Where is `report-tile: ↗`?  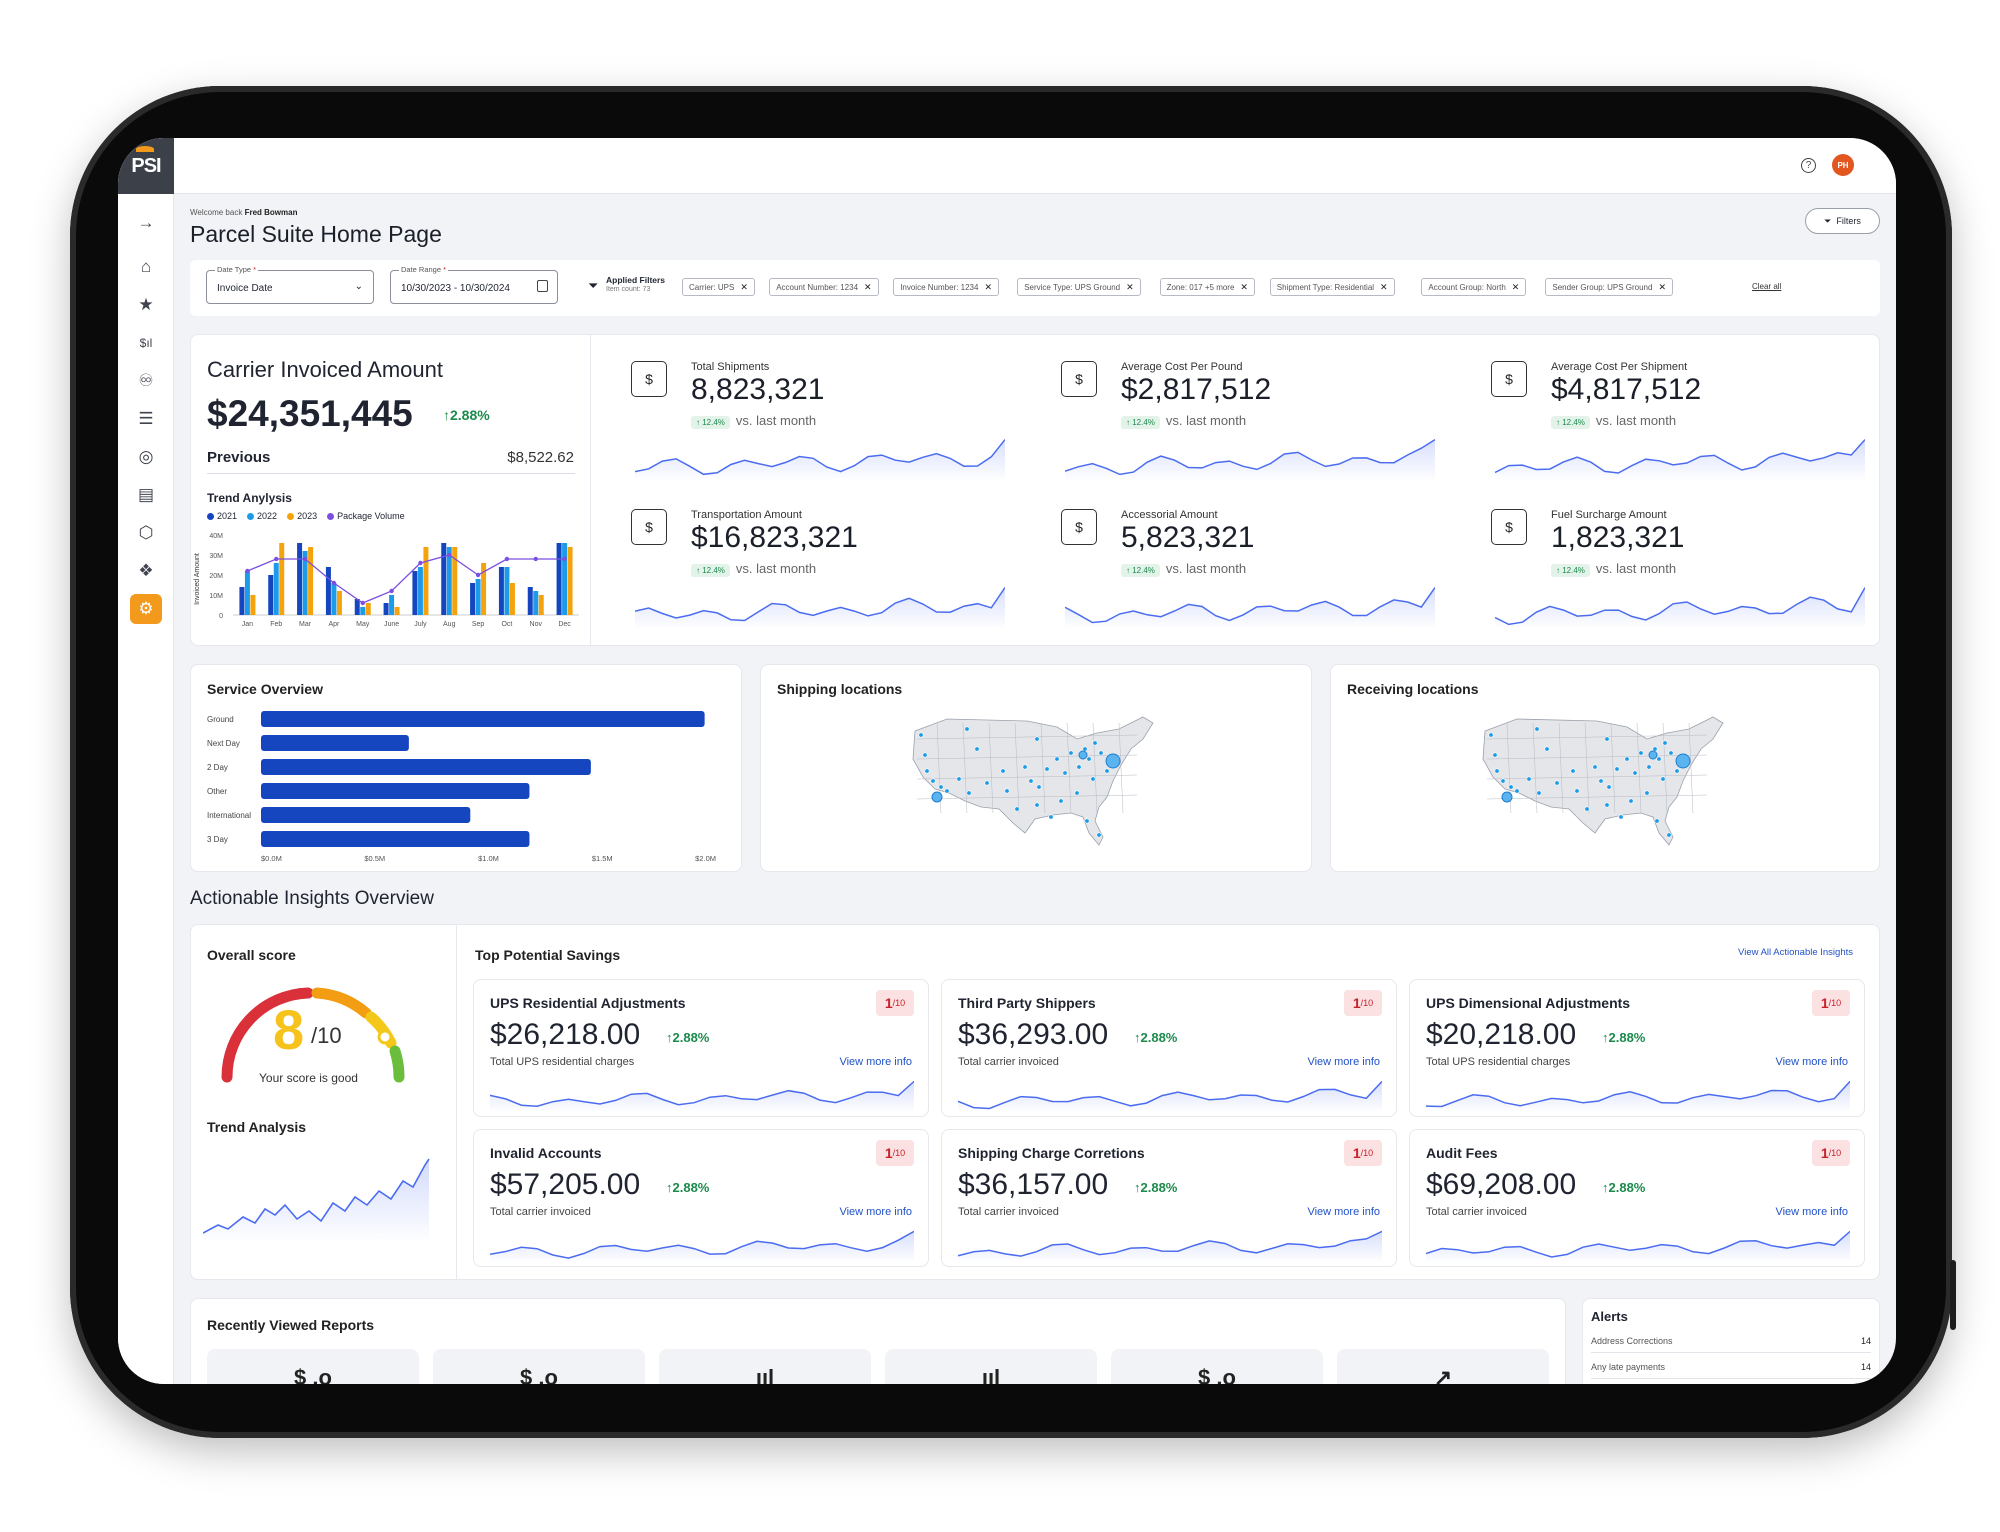 report-tile: ↗ is located at coordinates (1443, 1366).